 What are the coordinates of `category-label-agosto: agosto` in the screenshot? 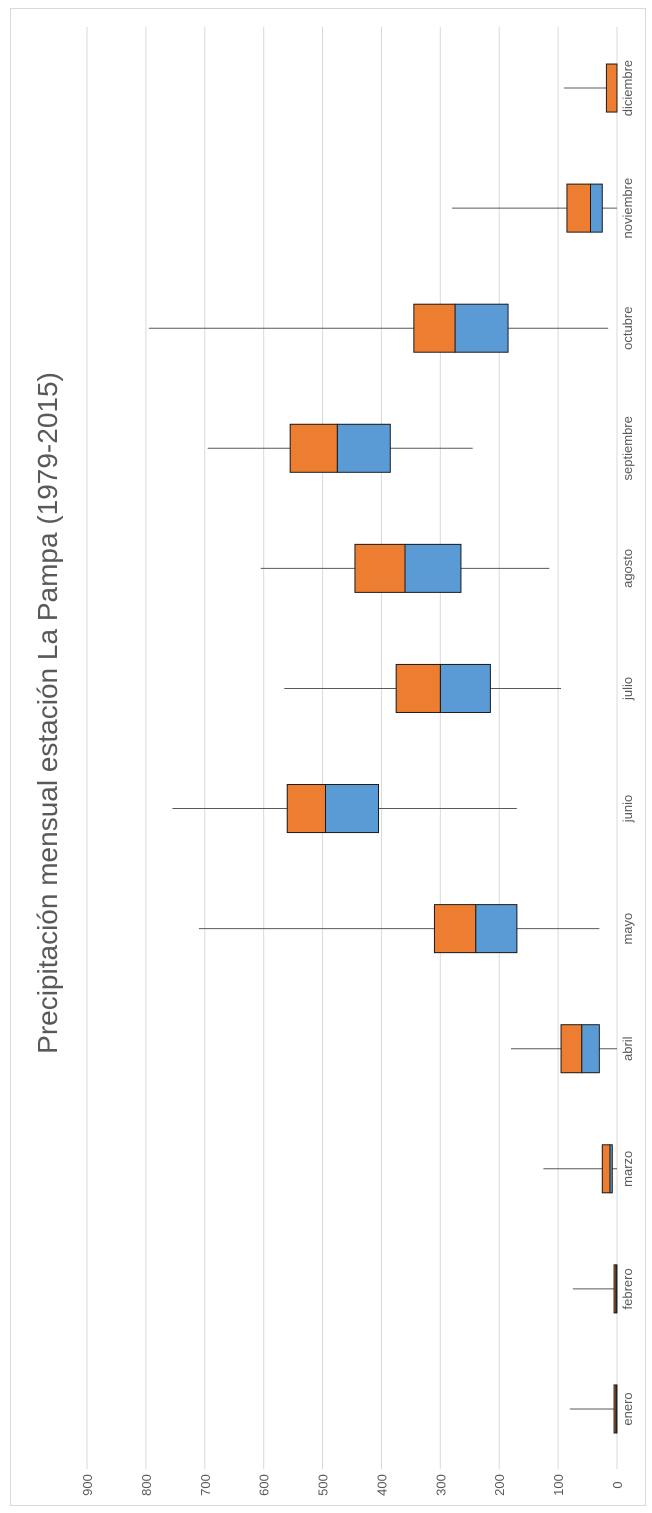 It's located at (627, 568).